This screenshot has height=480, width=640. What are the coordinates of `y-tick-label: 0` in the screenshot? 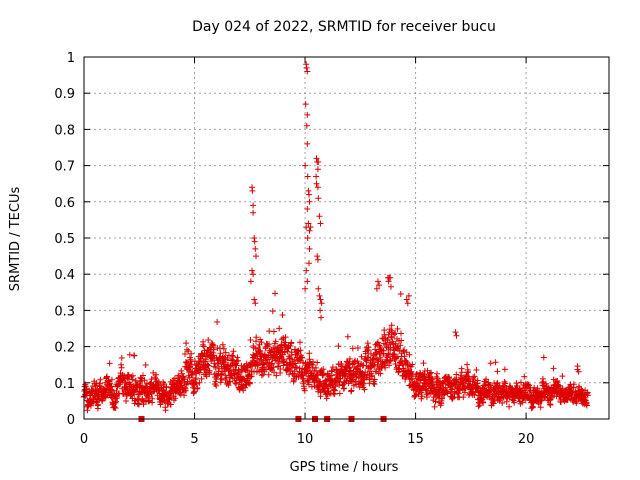 It's located at (71, 420).